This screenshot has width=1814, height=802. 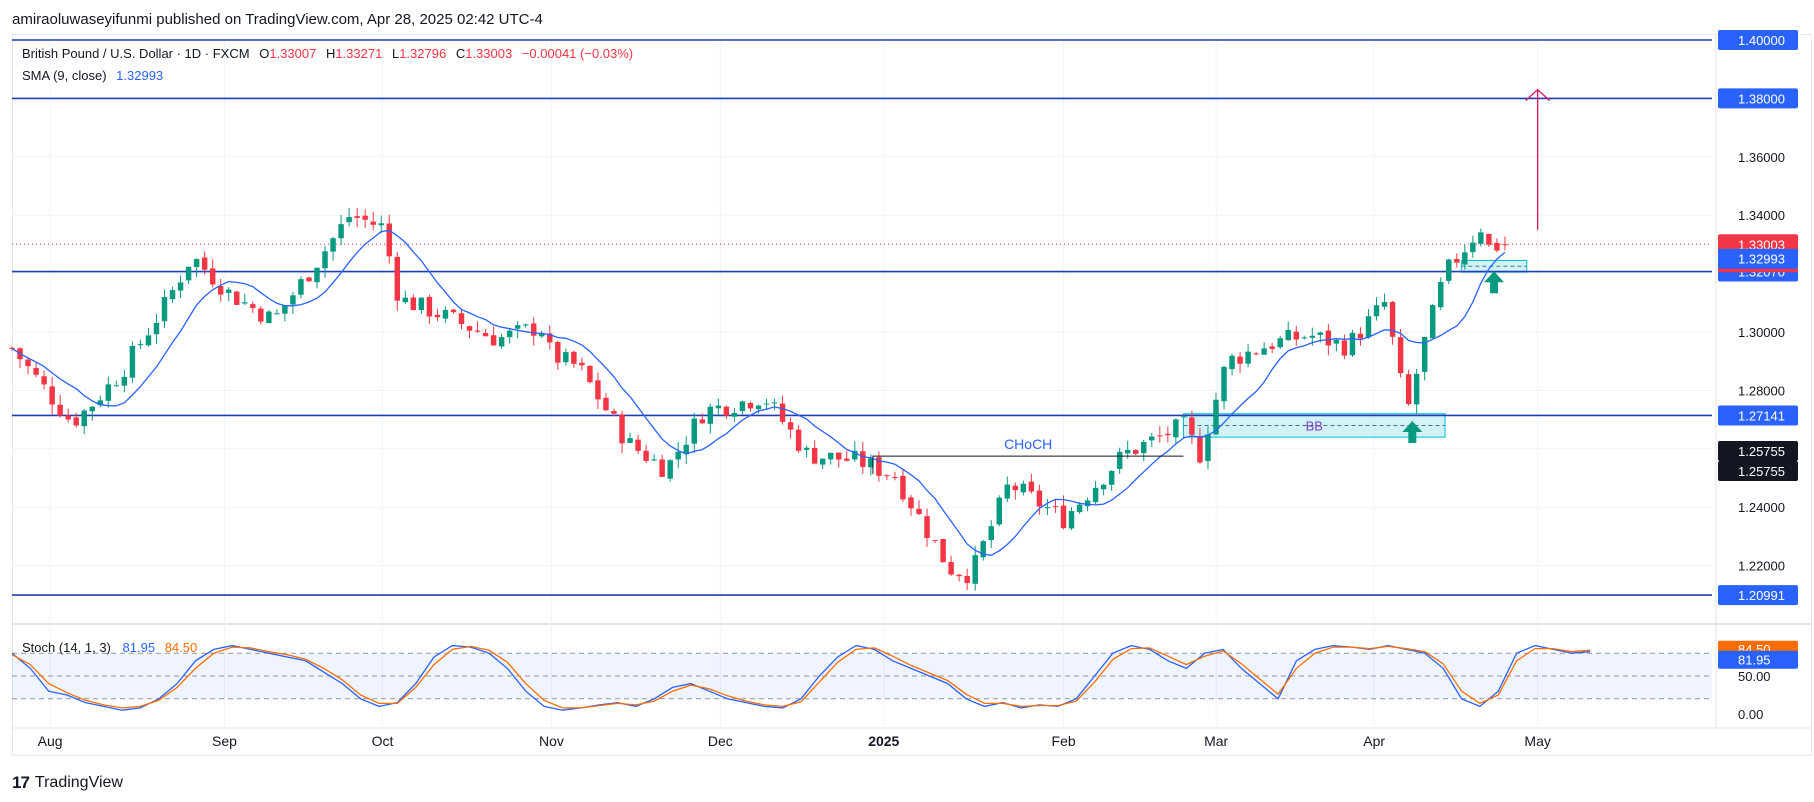 What do you see at coordinates (1537, 741) in the screenshot?
I see `time-tick-label: May` at bounding box center [1537, 741].